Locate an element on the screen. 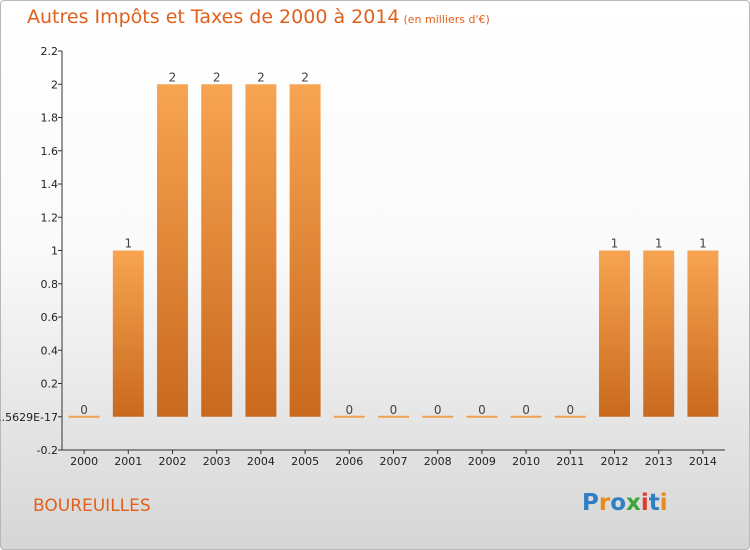 The width and height of the screenshot is (750, 550). y-tick-label: 1 is located at coordinates (54, 251).